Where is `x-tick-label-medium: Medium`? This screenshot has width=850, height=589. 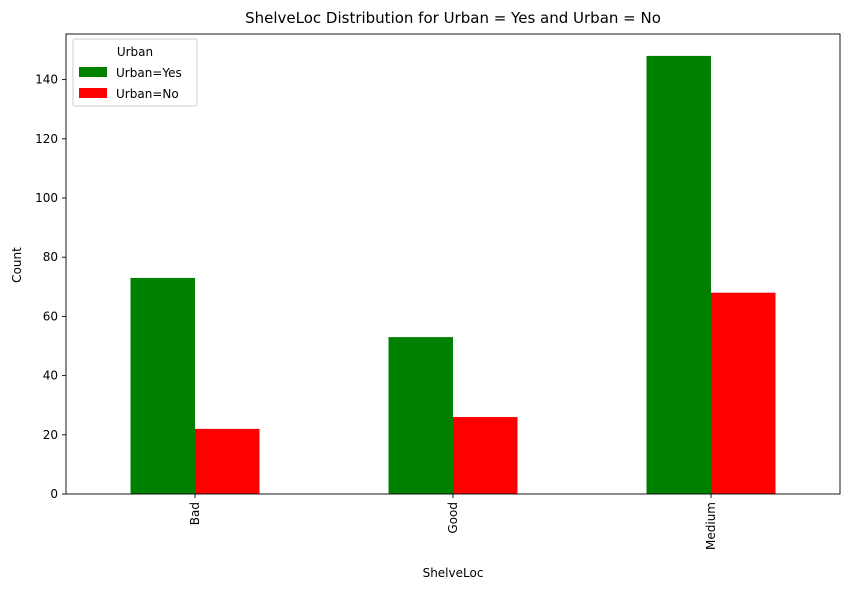
x-tick-label-medium: Medium is located at coordinates (711, 526).